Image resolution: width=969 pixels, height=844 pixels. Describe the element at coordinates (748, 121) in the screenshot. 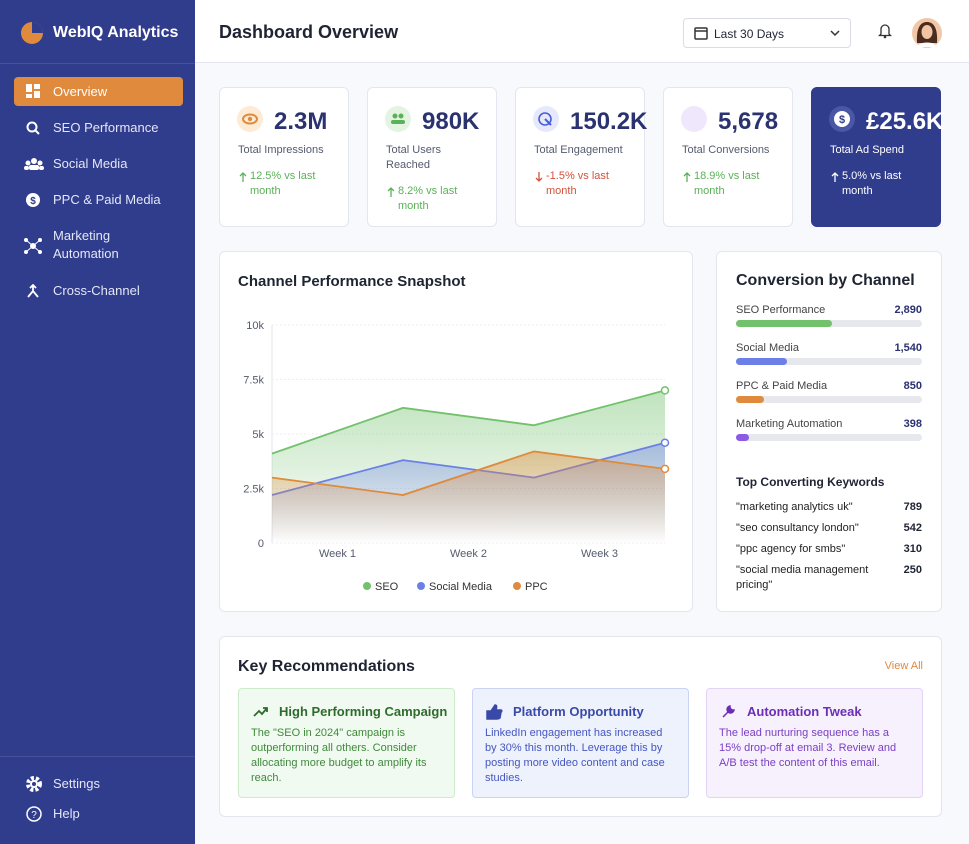

I see `kpi-value: 5,678` at that location.